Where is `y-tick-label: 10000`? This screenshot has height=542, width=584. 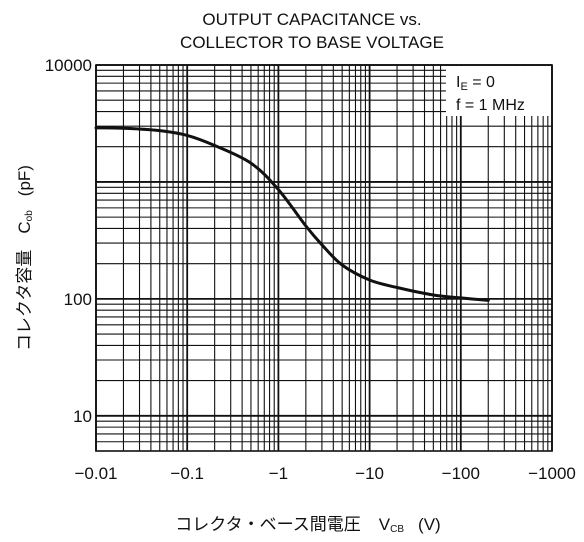 y-tick-label: 10000 is located at coordinates (68, 65).